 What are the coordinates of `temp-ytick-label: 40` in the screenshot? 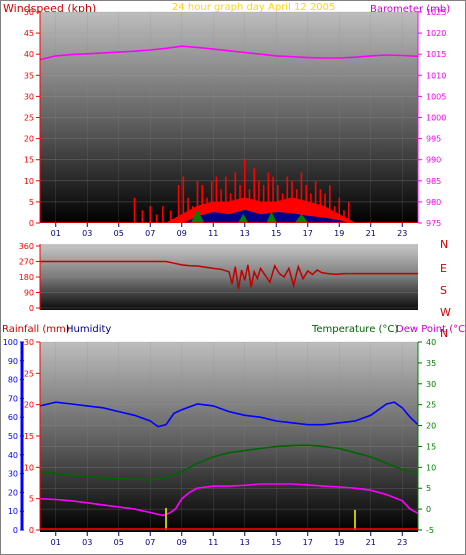 It's located at (431, 342).